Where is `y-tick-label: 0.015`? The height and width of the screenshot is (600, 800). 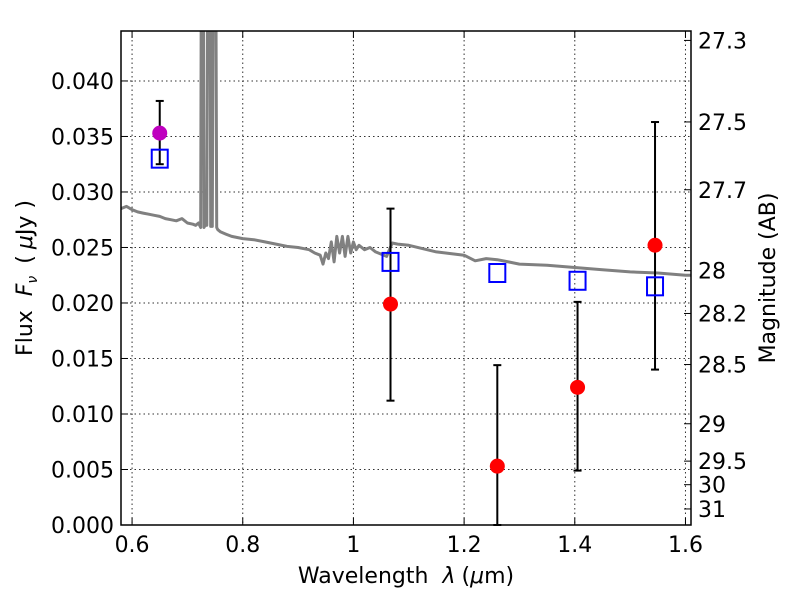 y-tick-label: 0.015 is located at coordinates (82, 359).